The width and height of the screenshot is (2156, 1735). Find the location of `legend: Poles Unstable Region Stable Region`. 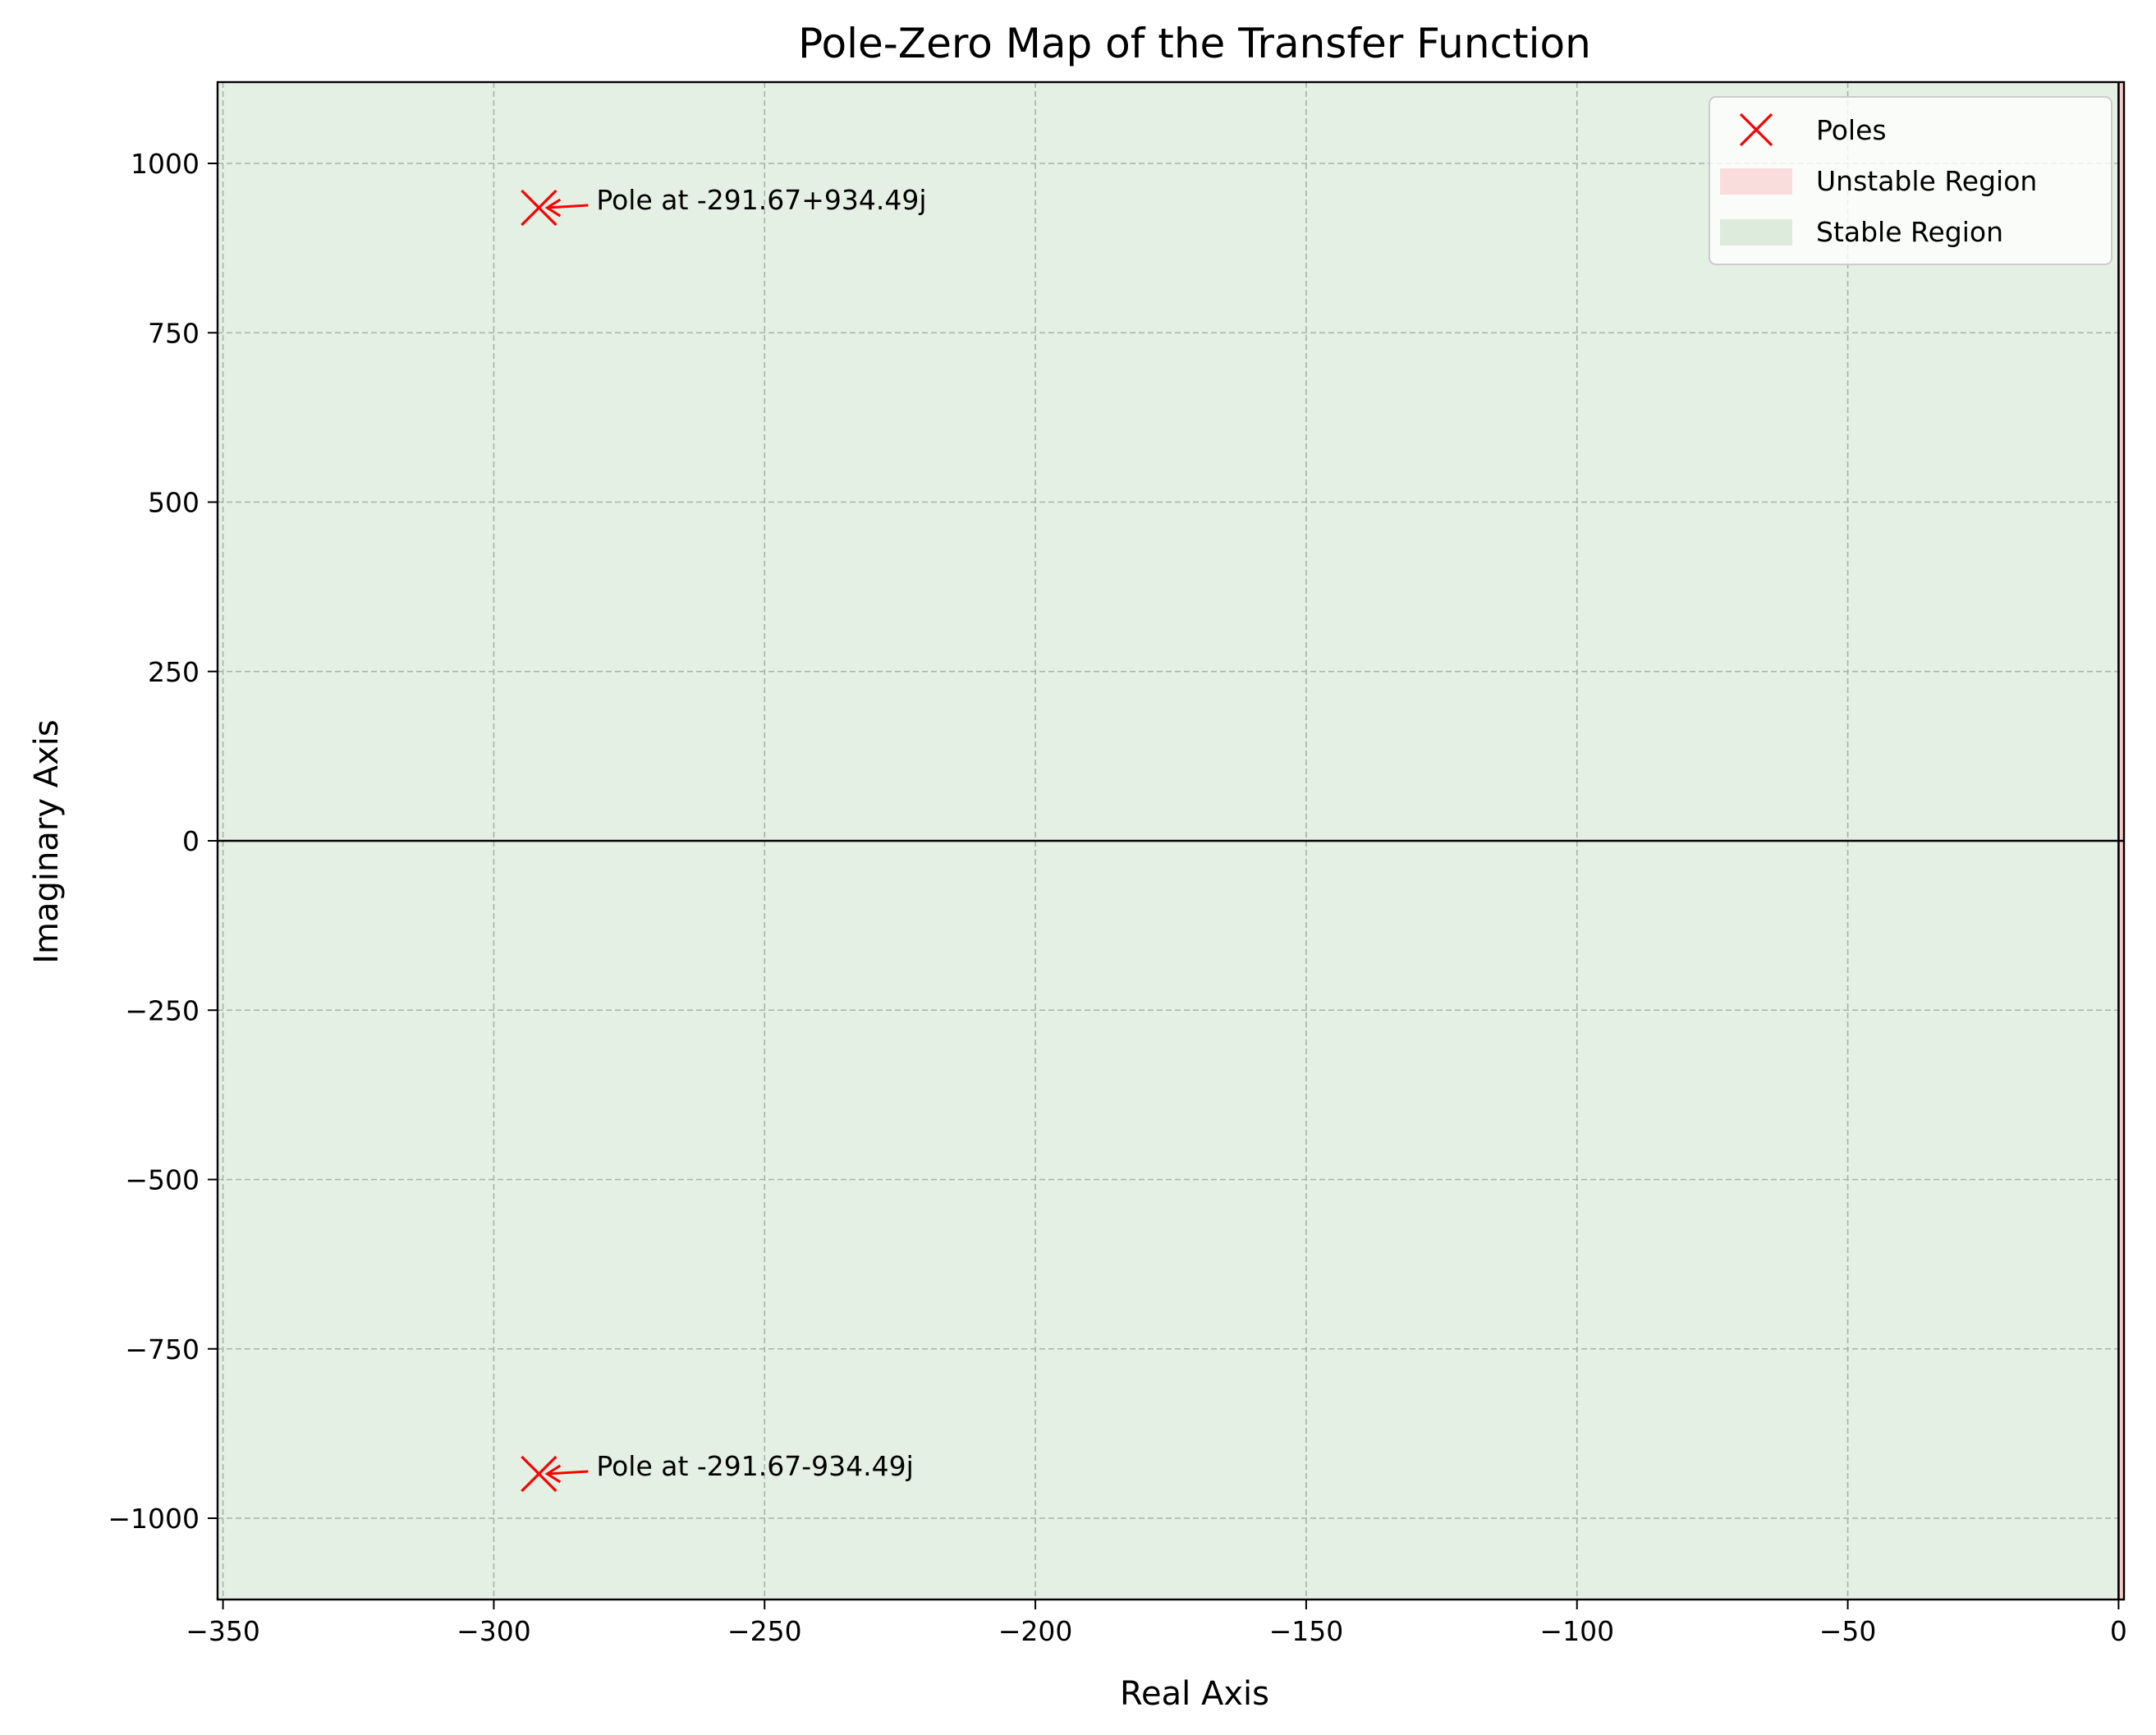

legend: Poles Unstable Region Stable Region is located at coordinates (1910, 180).